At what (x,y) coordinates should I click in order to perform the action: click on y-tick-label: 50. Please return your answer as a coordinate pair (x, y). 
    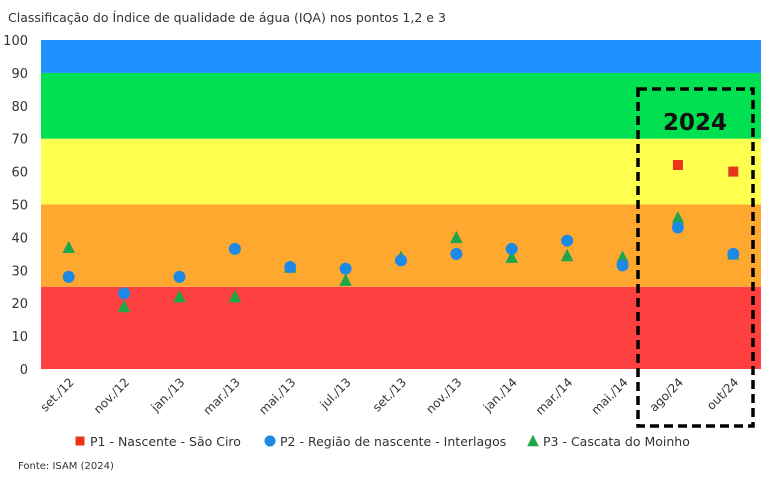
    Looking at the image, I should click on (19, 206).